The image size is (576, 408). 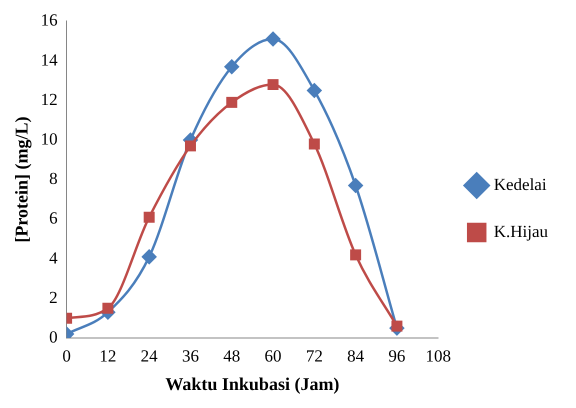 I want to click on y-tick-label: 2, so click(x=53, y=297).